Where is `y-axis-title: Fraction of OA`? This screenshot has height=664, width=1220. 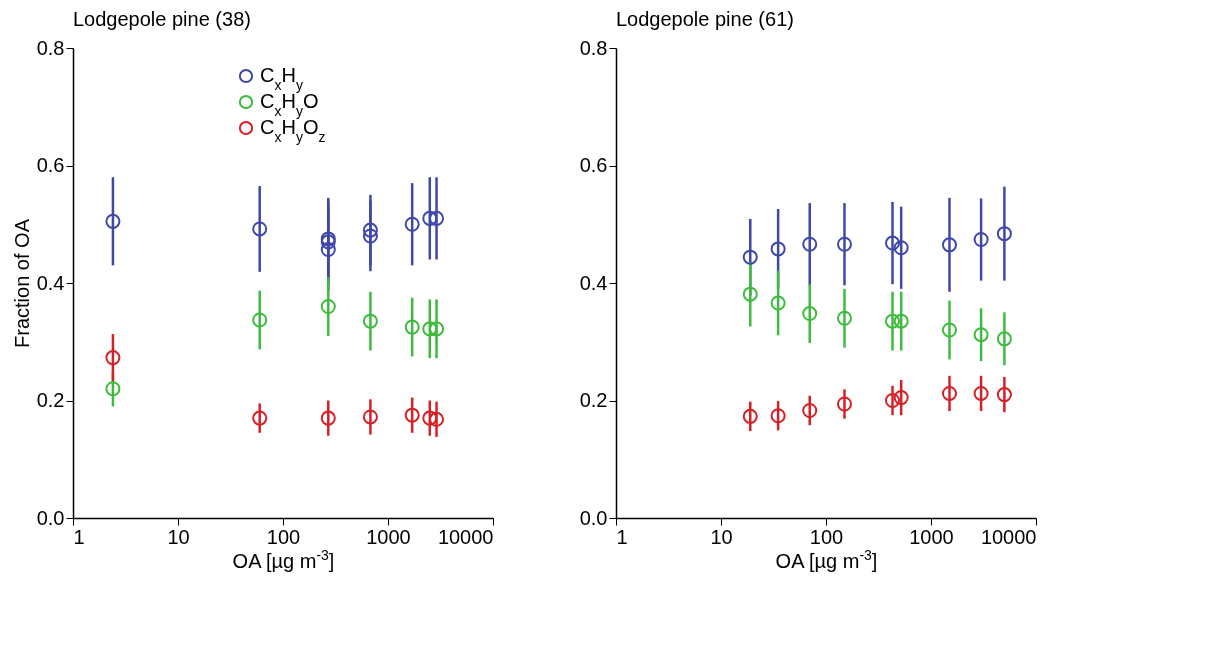
y-axis-title: Fraction of OA is located at coordinates (21, 283).